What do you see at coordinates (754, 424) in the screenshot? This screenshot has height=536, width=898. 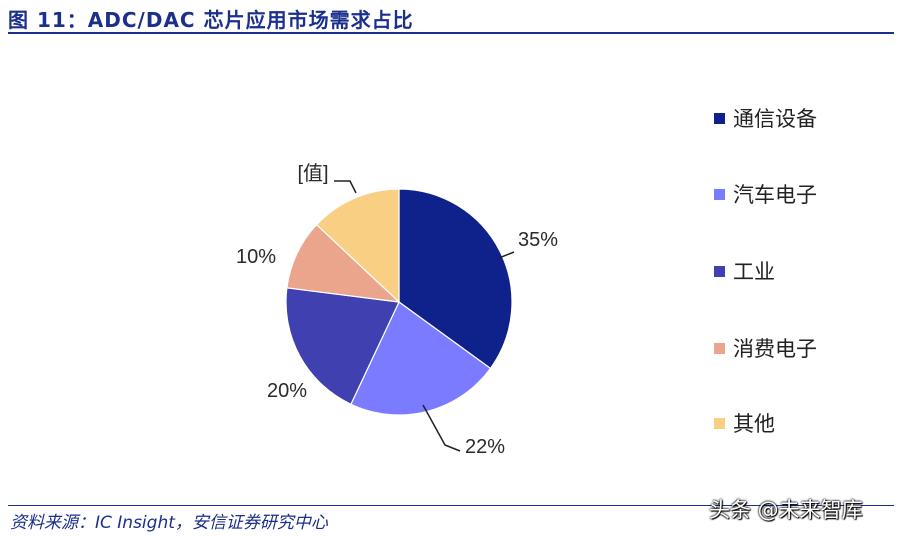 I see `legend-label: 其他` at bounding box center [754, 424].